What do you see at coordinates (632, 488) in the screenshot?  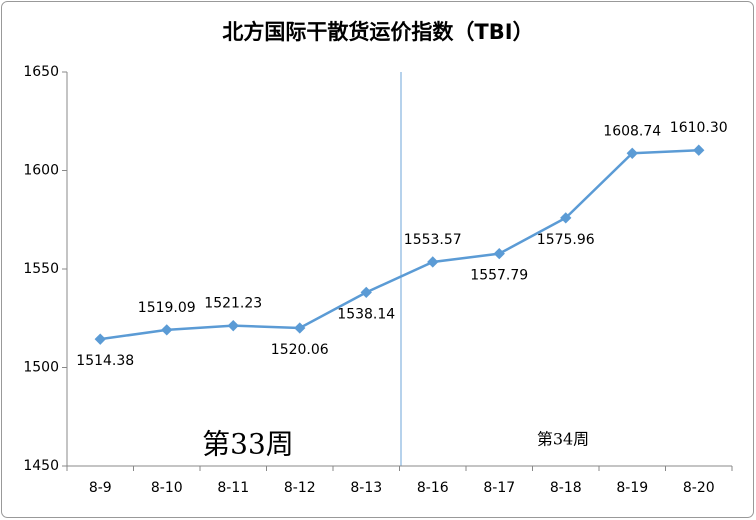 I see `x-tick-label: 8-19` at bounding box center [632, 488].